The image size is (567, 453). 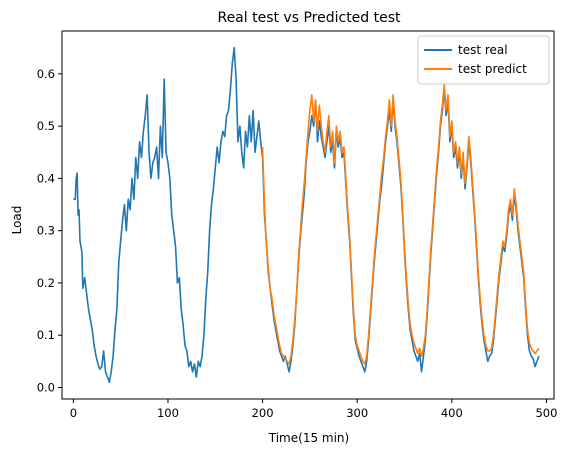 What do you see at coordinates (483, 50) in the screenshot?
I see `legend-label: test real` at bounding box center [483, 50].